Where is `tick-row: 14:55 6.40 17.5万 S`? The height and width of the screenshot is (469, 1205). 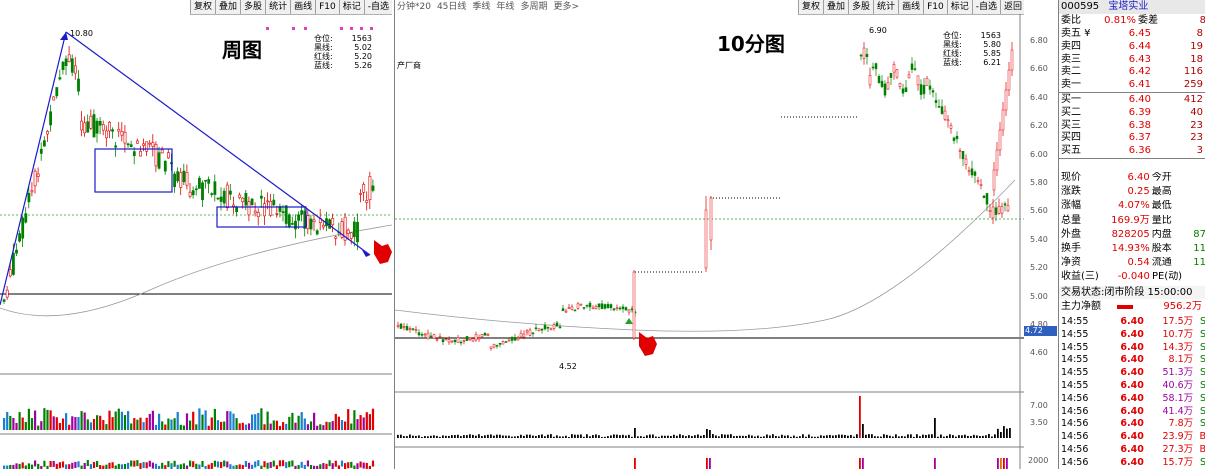 tick-row: 14:55 6.40 17.5万 S is located at coordinates (1132, 322).